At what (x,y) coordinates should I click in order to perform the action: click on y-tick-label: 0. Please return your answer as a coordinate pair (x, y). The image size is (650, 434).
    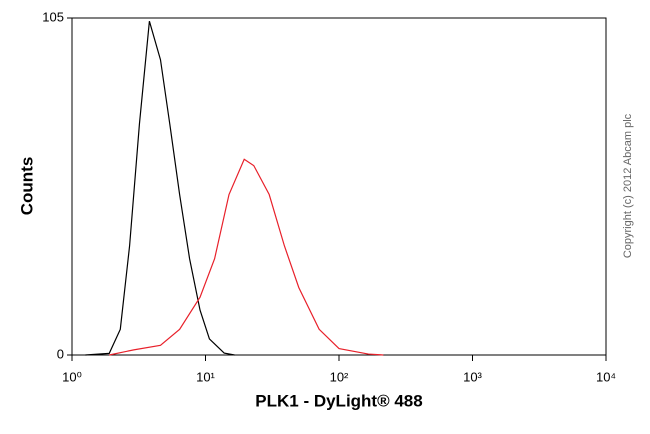
    Looking at the image, I should click on (60, 353).